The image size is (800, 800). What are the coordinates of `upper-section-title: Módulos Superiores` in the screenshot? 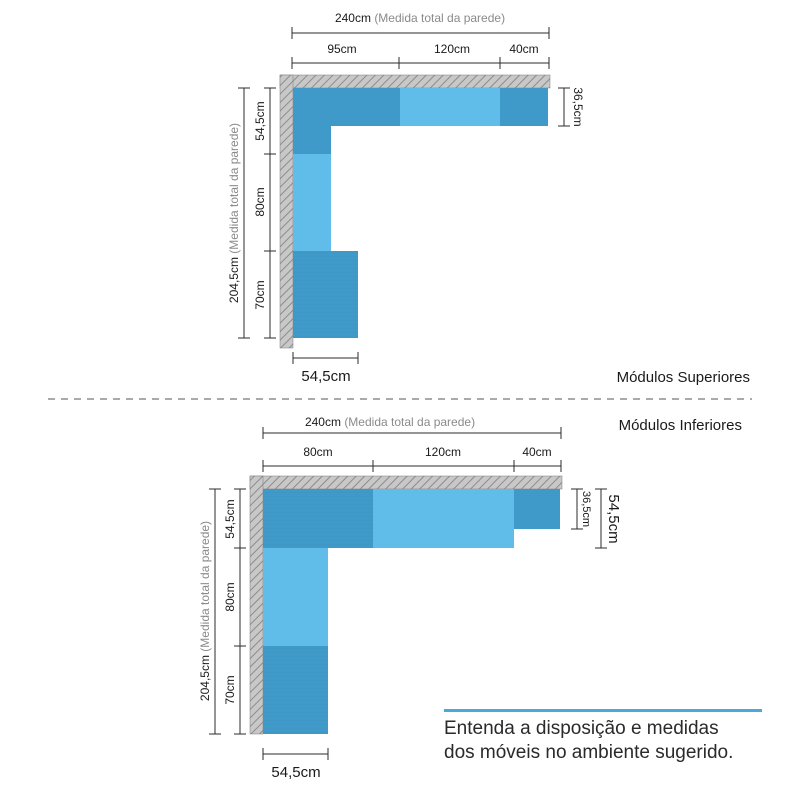 It's located at (683, 377).